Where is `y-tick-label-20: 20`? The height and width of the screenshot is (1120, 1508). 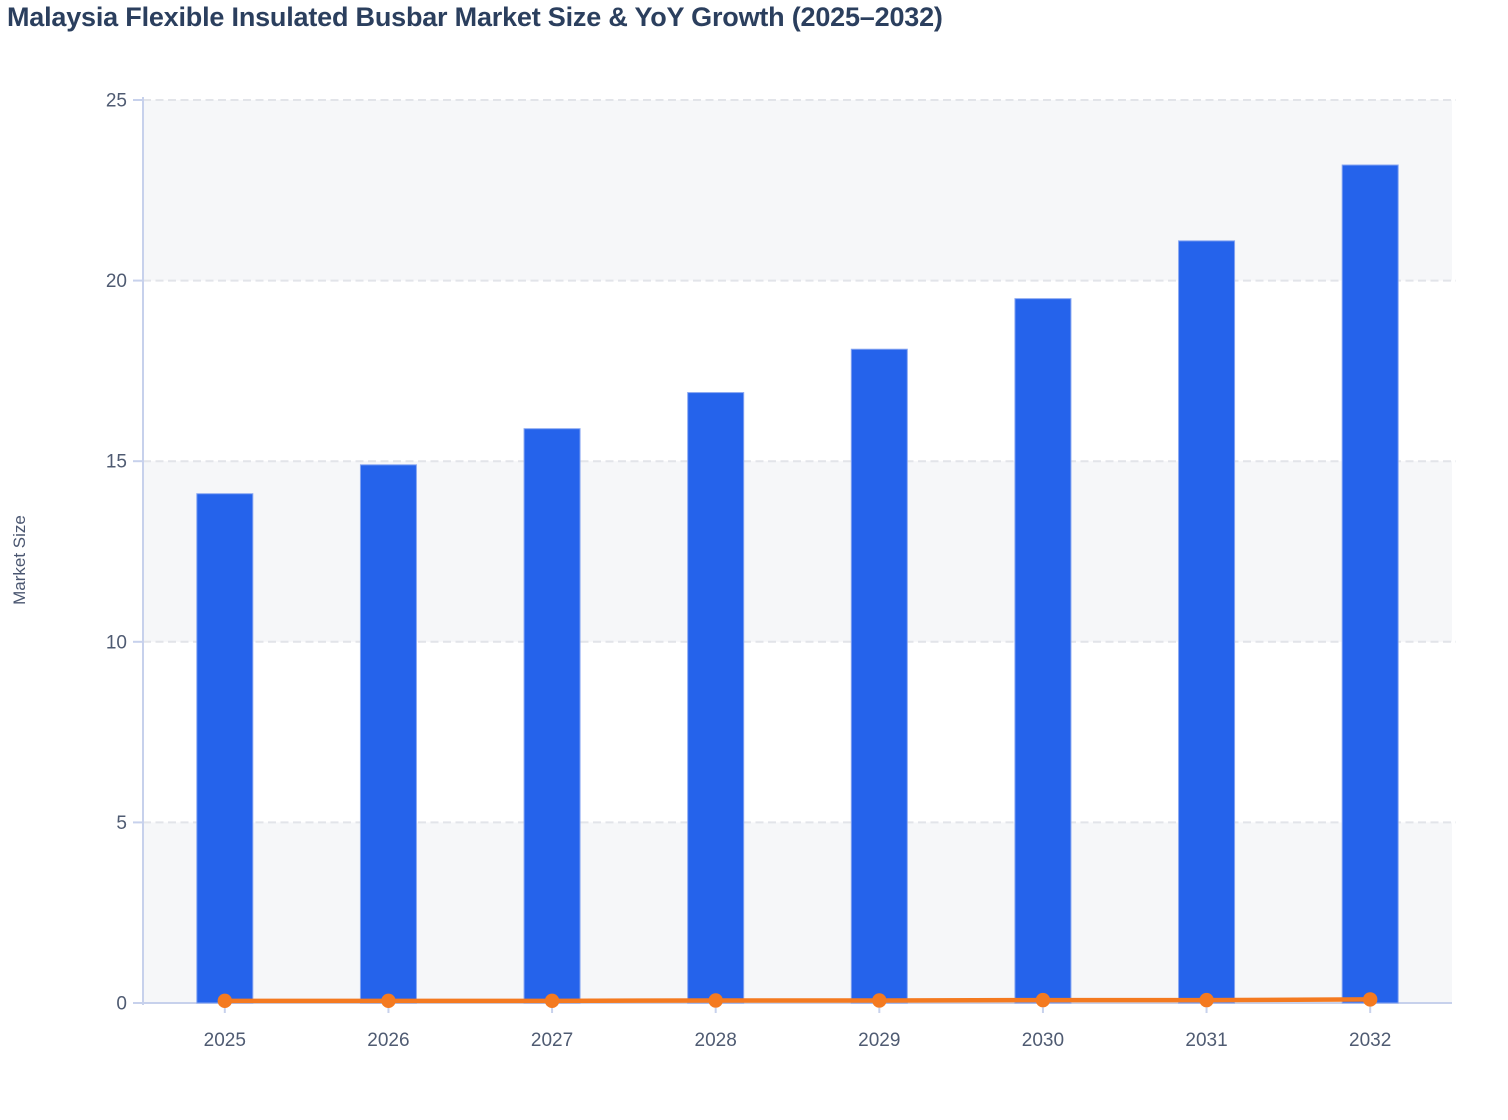
y-tick-label-20: 20 is located at coordinates (116, 281).